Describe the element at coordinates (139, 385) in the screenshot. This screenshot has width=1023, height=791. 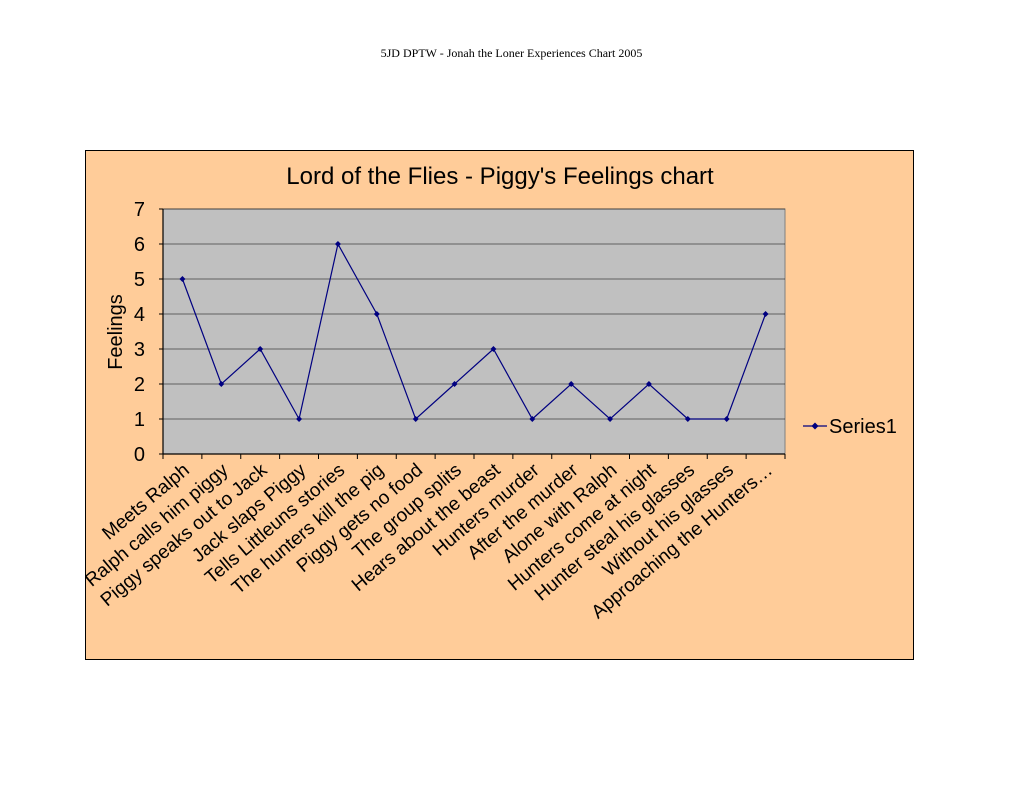
I see `y-tick-label: 2` at that location.